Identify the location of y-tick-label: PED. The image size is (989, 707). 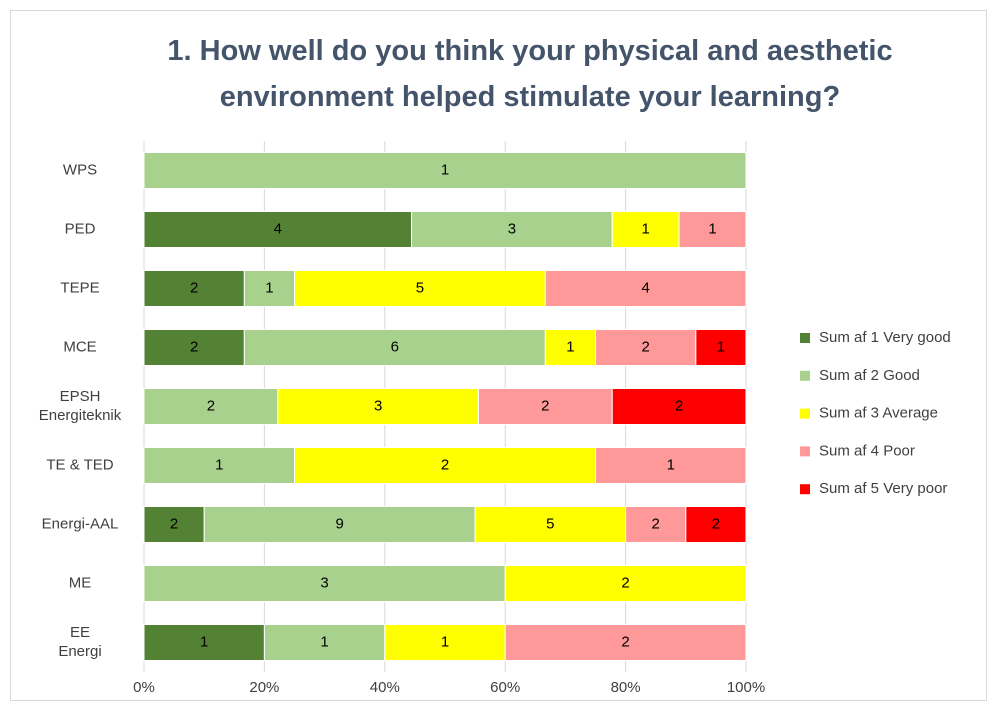
(80, 228).